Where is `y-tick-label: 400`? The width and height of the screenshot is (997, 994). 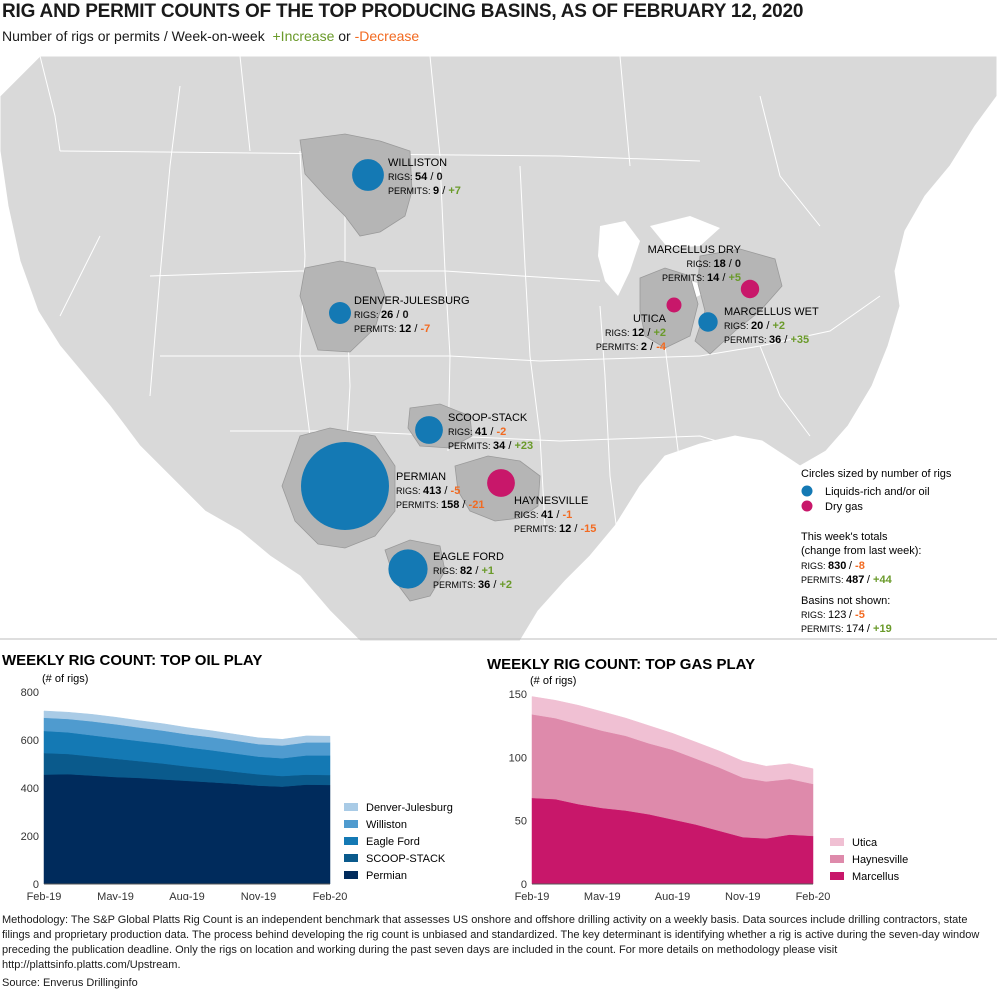
y-tick-label: 400 is located at coordinates (30, 789).